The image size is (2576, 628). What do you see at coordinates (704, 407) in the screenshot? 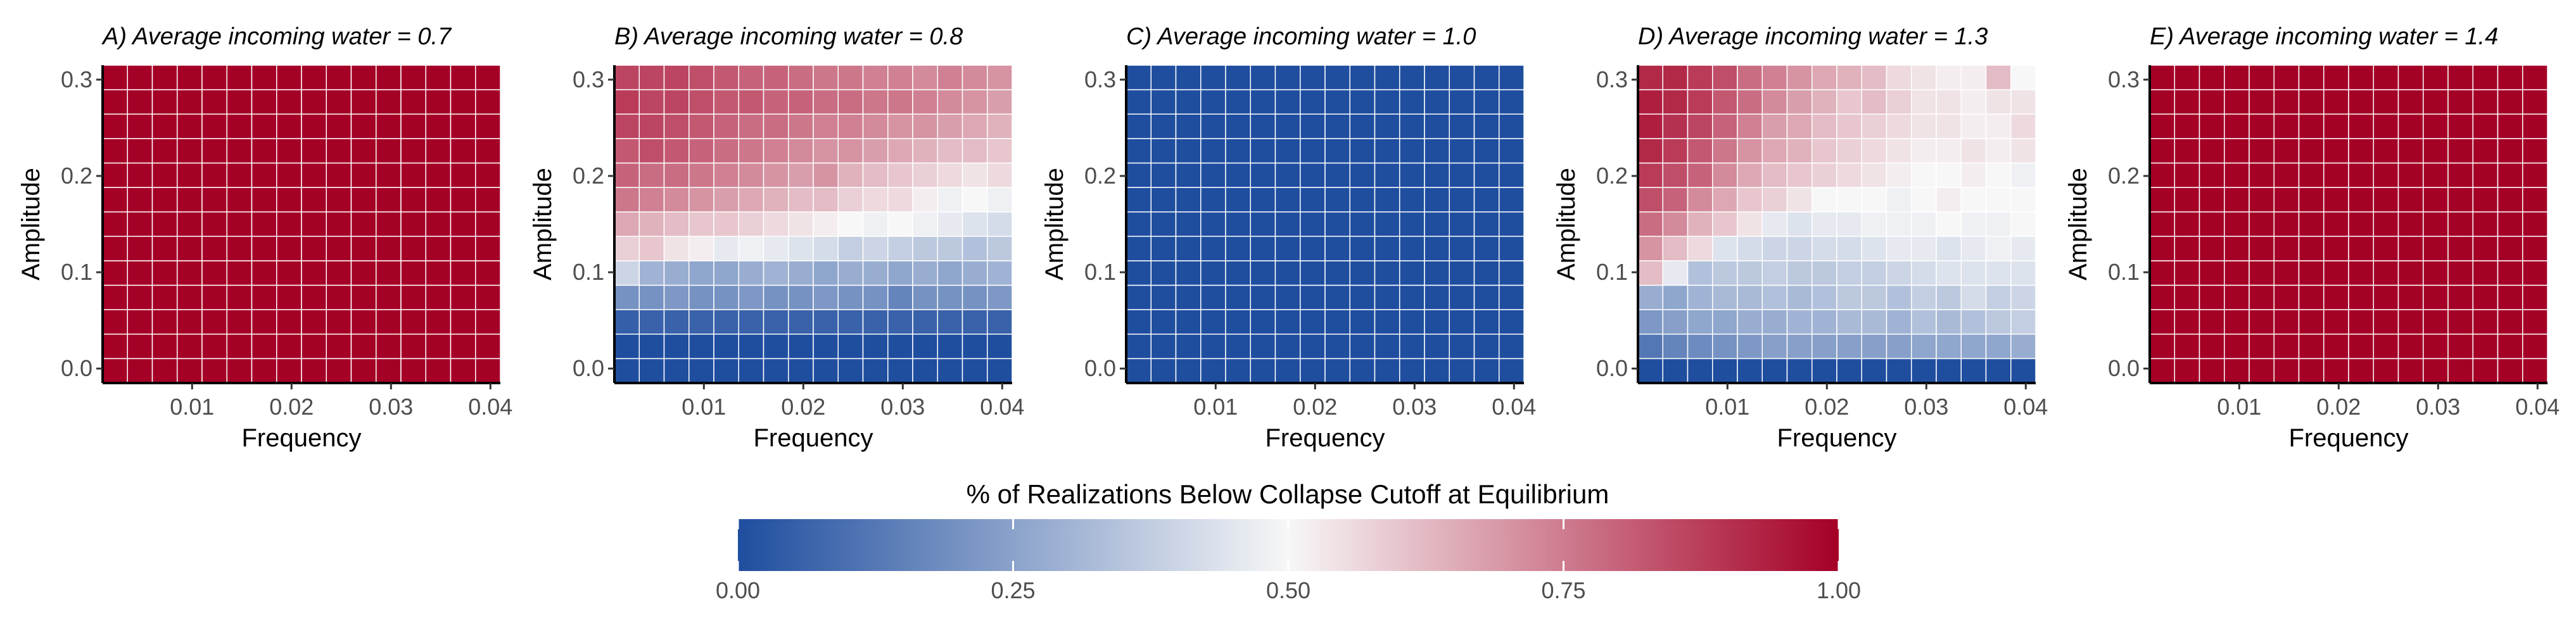
I see `x-tick-label: 0.01` at bounding box center [704, 407].